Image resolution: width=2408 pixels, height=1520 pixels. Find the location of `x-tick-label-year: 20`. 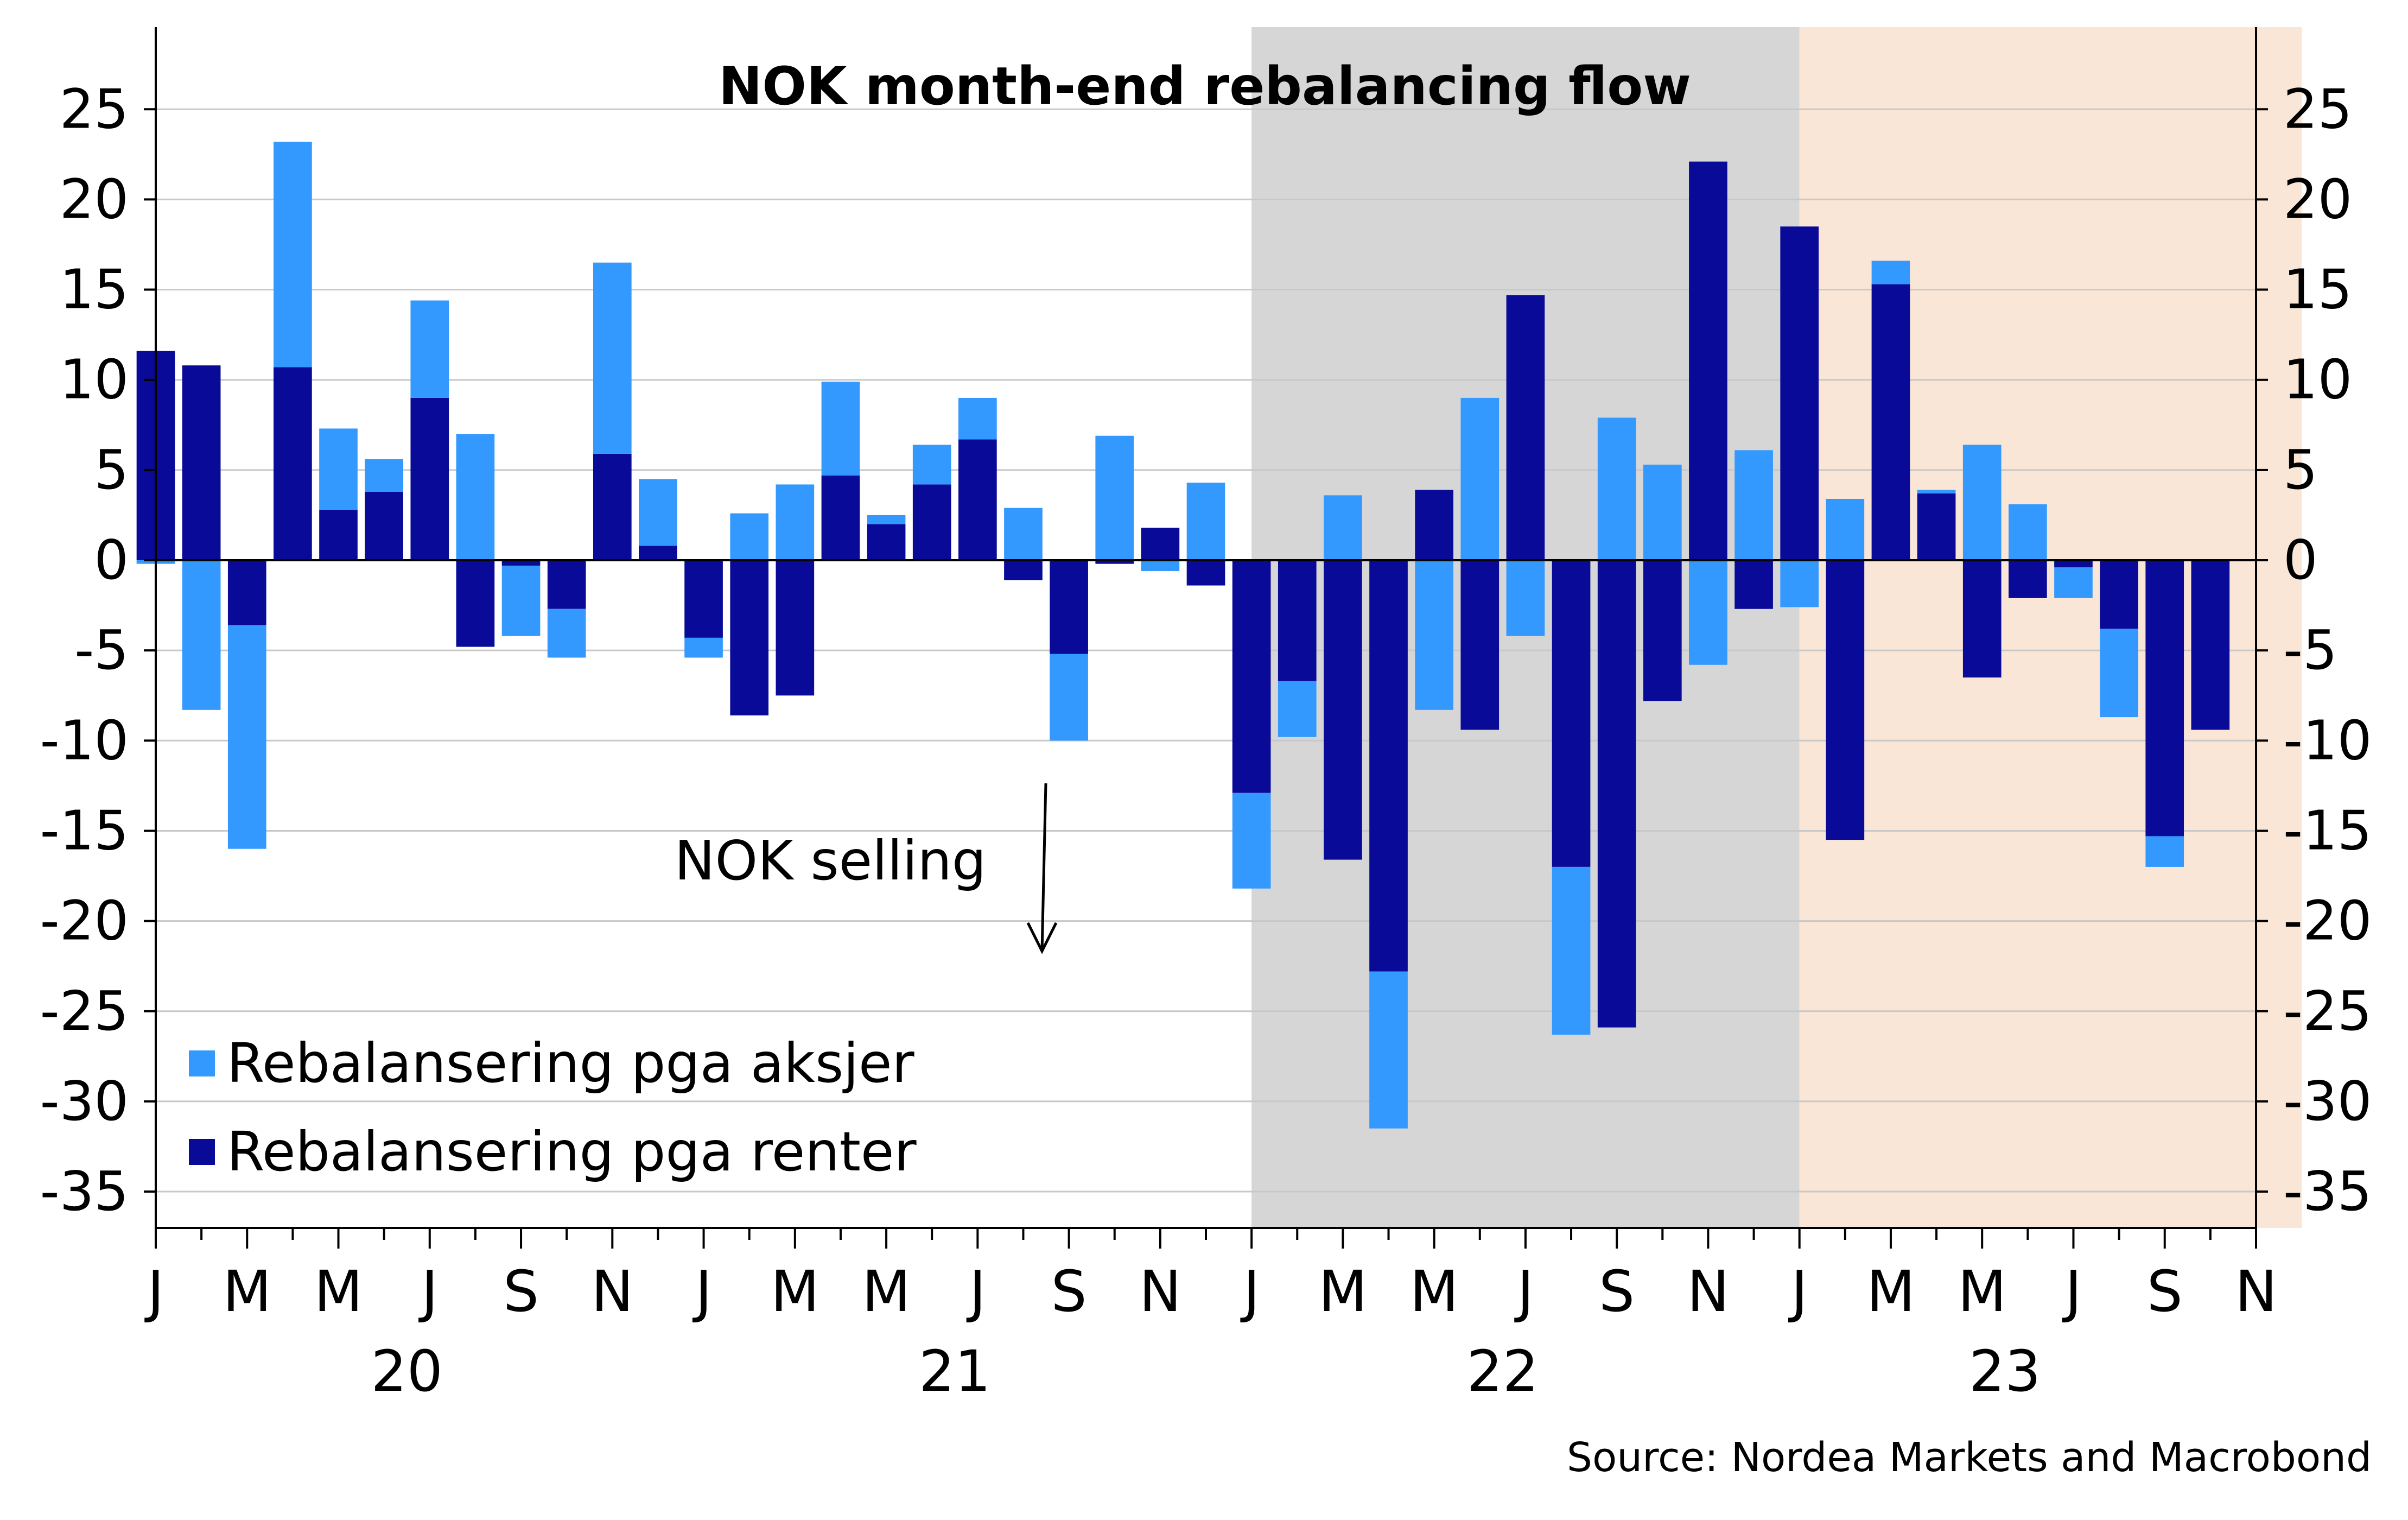

x-tick-label-year: 20 is located at coordinates (407, 1371).